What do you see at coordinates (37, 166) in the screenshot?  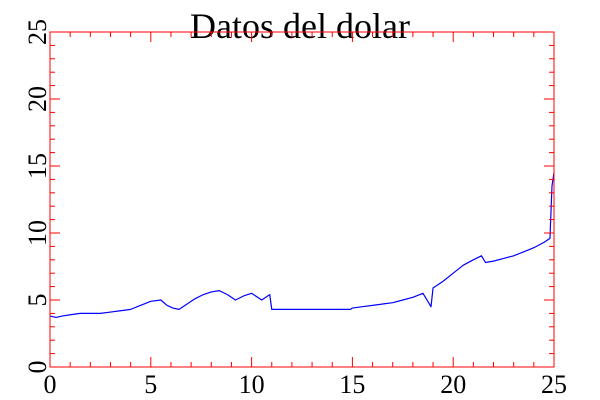 I see `y-tick-label: 15` at bounding box center [37, 166].